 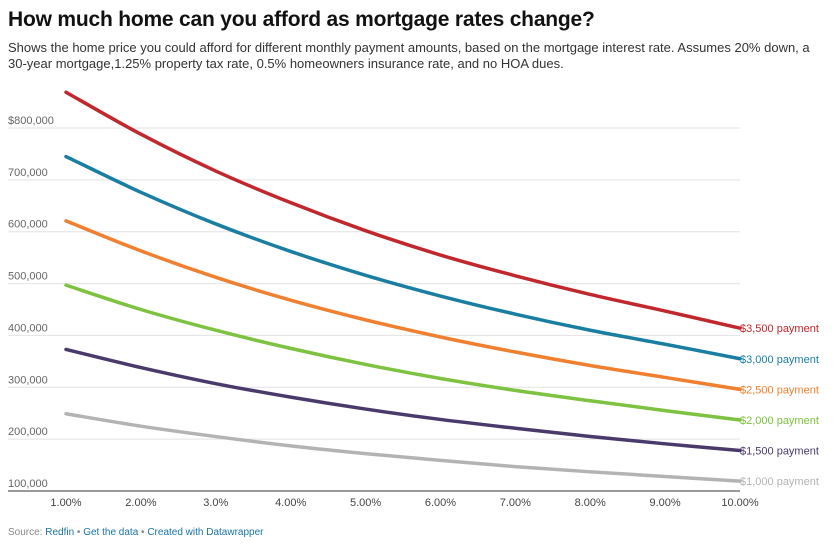 I want to click on series-label: $1,500 payment, so click(x=779, y=452).